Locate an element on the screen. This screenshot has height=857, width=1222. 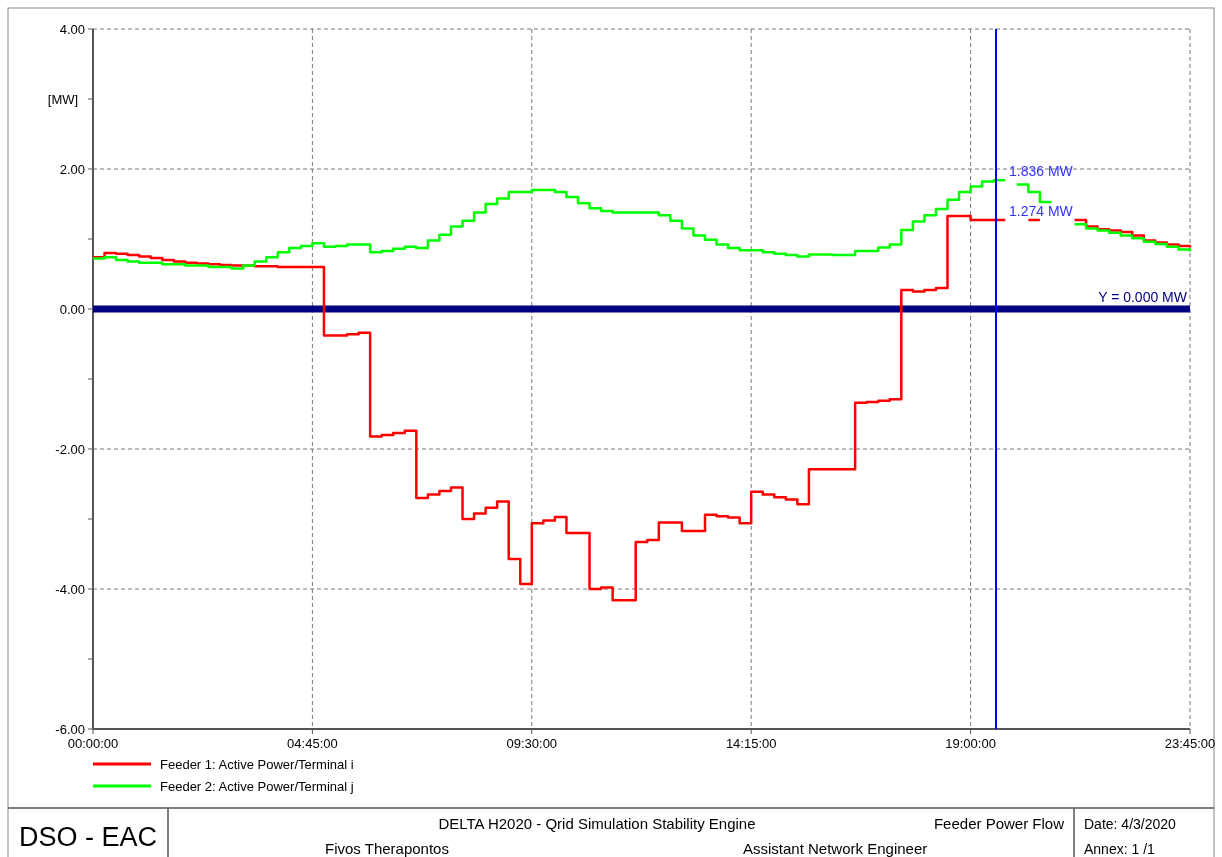
annotation: 1.274 MW is located at coordinates (1041, 210).